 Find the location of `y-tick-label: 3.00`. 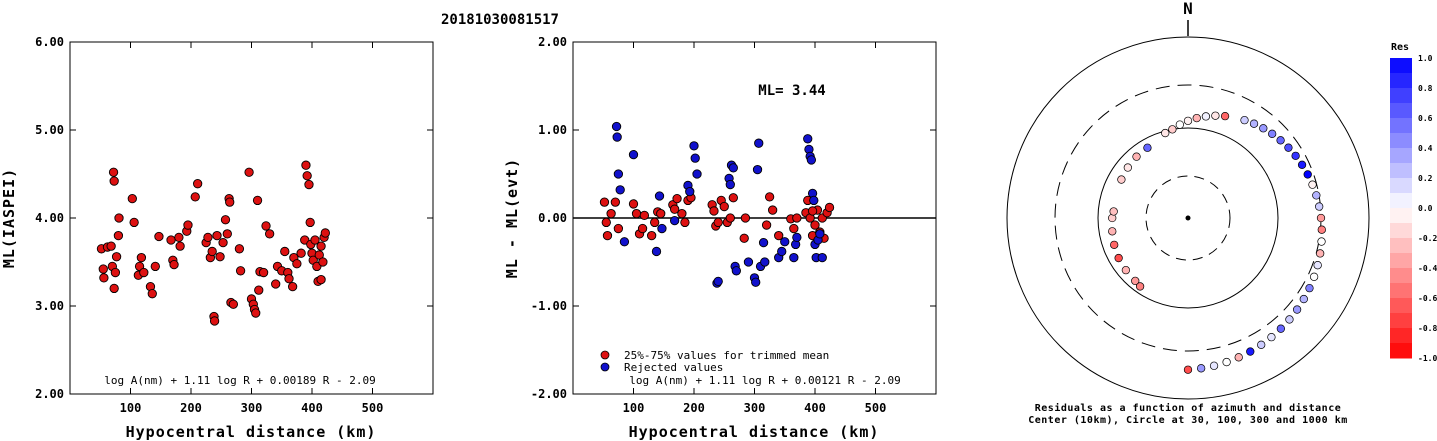

y-tick-label: 3.00 is located at coordinates (49, 306).